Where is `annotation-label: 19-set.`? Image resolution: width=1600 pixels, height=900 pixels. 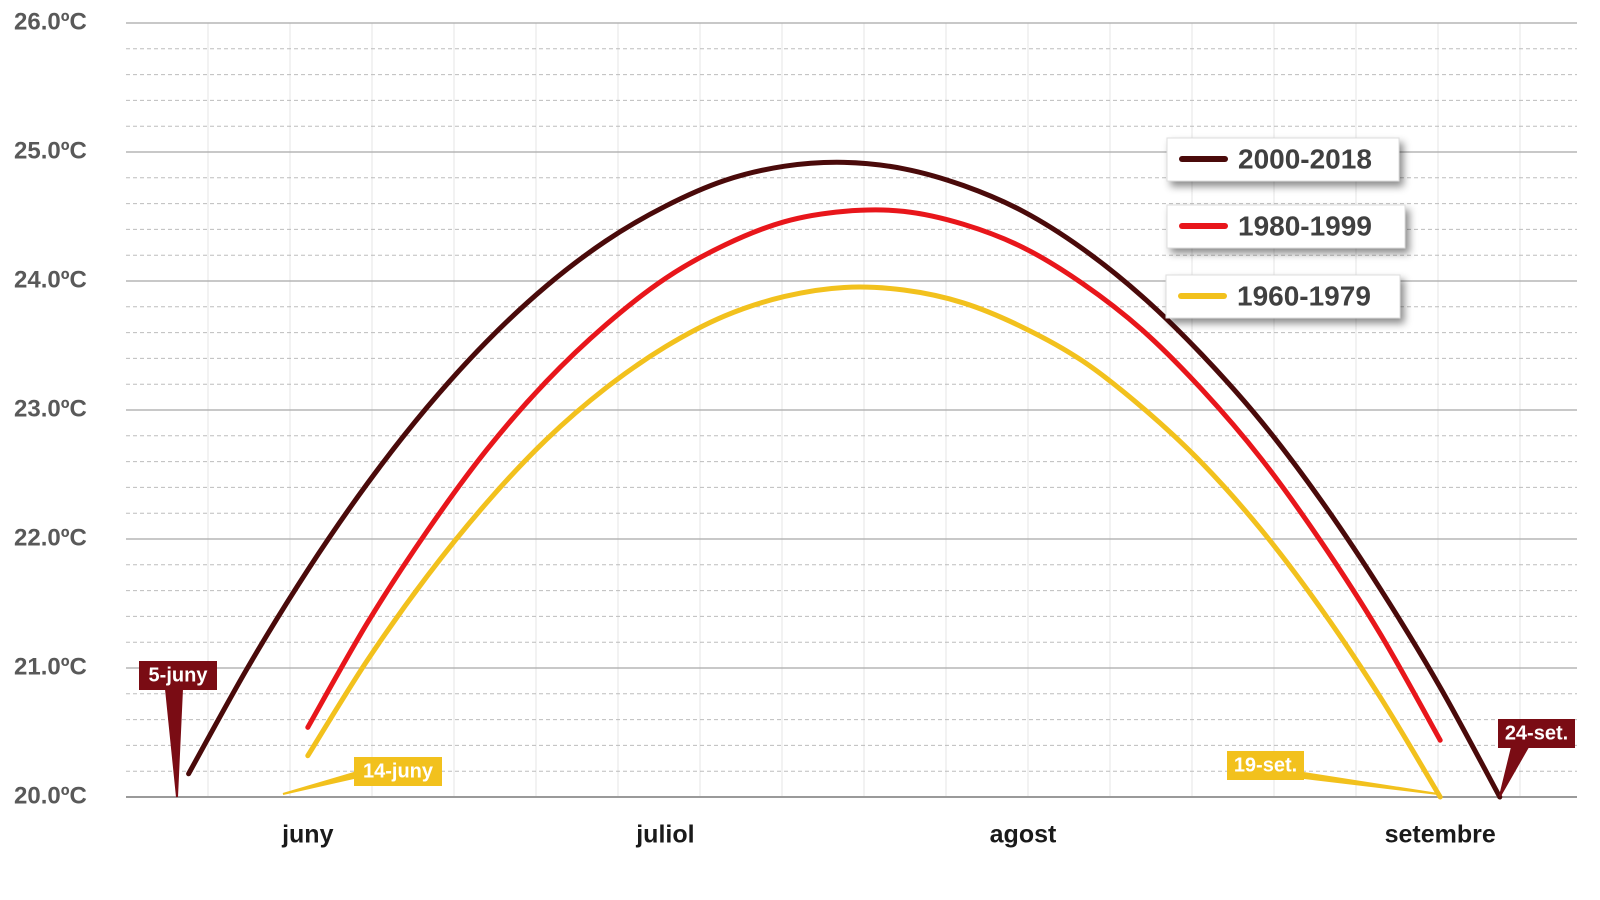
annotation-label: 19-set. is located at coordinates (1265, 765).